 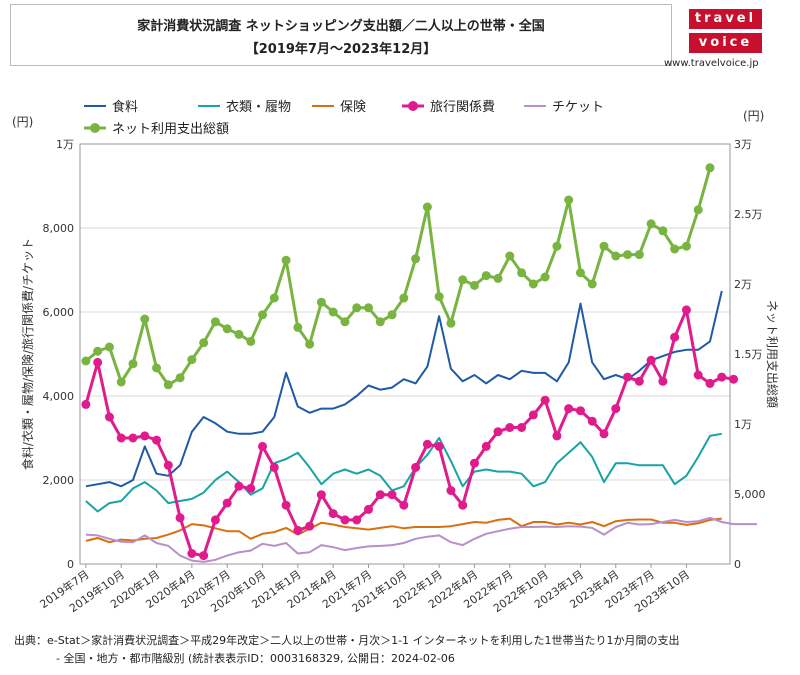 What do you see at coordinates (59, 312) in the screenshot?
I see `y-tick-label: 6,000` at bounding box center [59, 312].